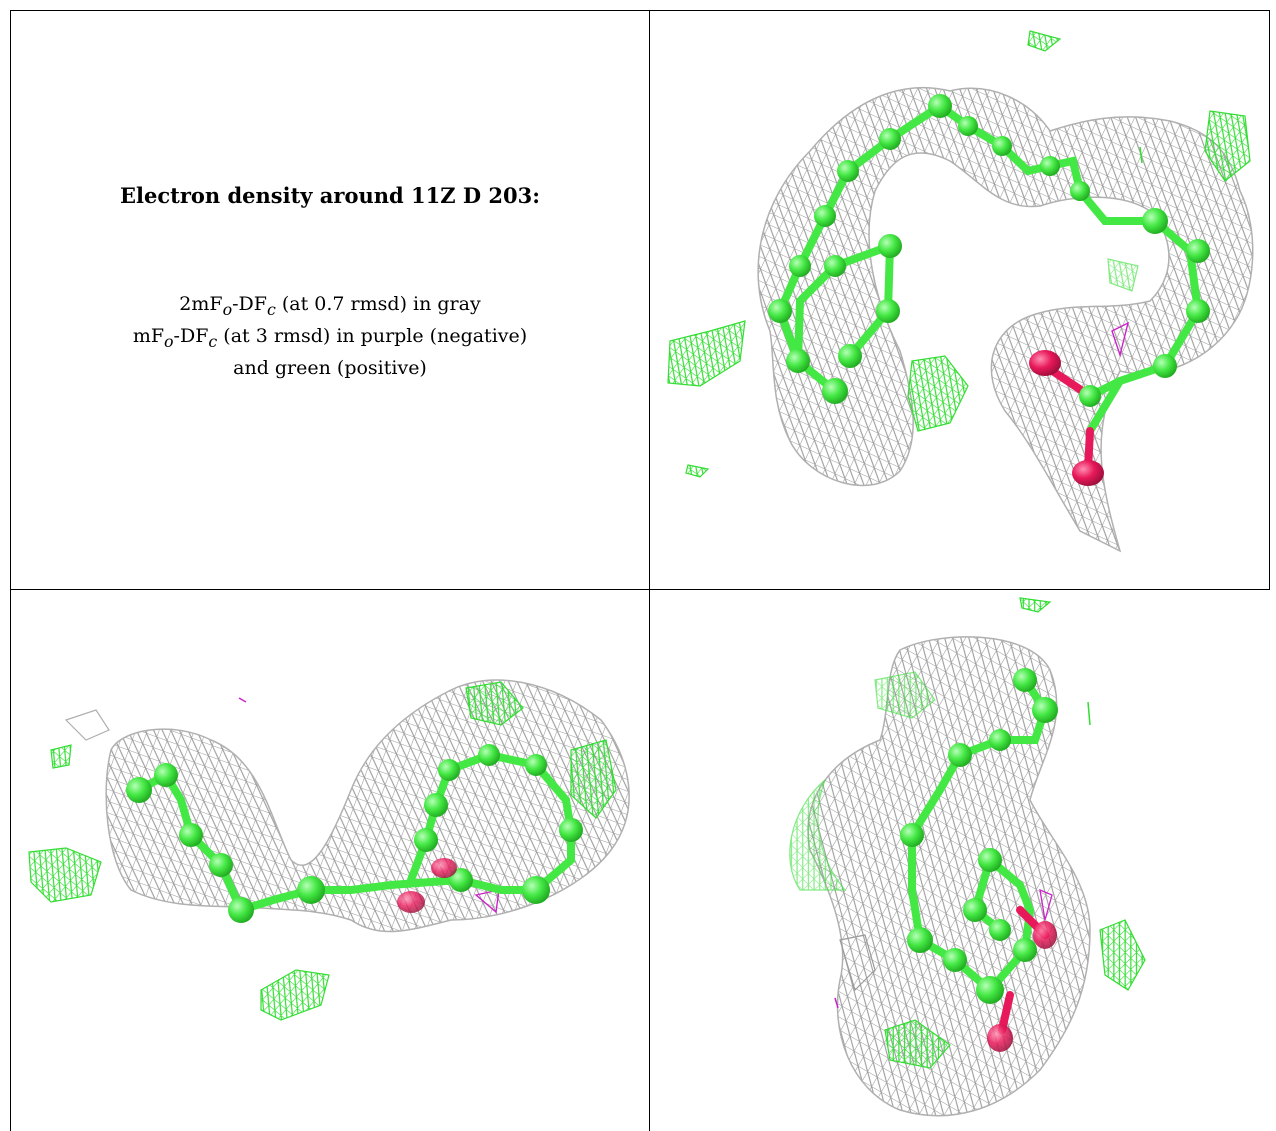 The image size is (1276, 1131). What do you see at coordinates (330, 306) in the screenshot?
I see `caption-line-2fofc: 2mFo-DFc (at 0.7 rmsd) in gray` at bounding box center [330, 306].